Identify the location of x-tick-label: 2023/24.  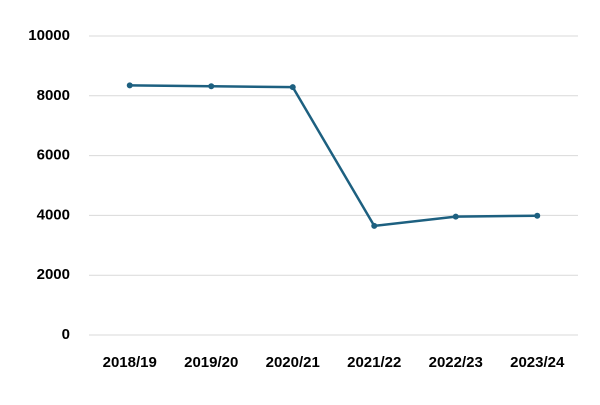
(537, 362).